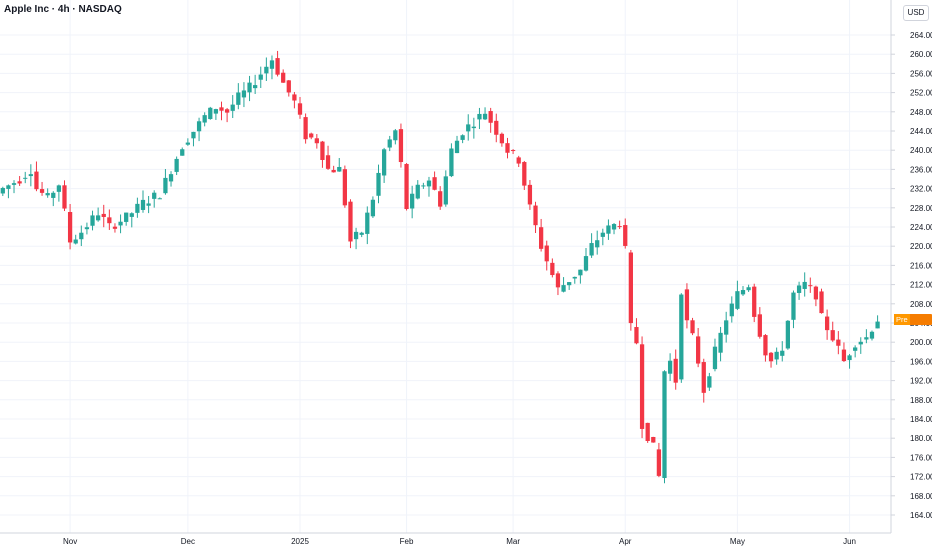 The image size is (932, 555). I want to click on y-tick-label: 196.00, so click(921, 361).